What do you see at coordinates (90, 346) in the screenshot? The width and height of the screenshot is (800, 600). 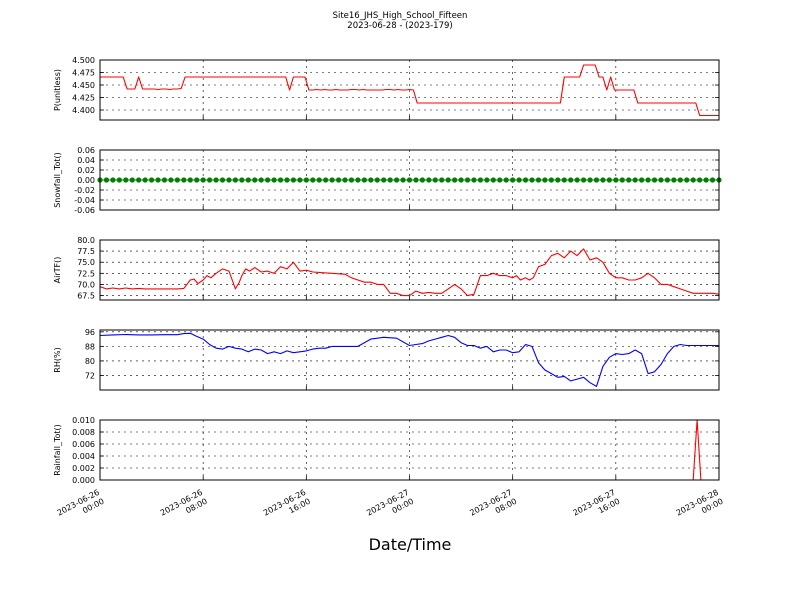 I see `y-tick-label: 88` at bounding box center [90, 346].